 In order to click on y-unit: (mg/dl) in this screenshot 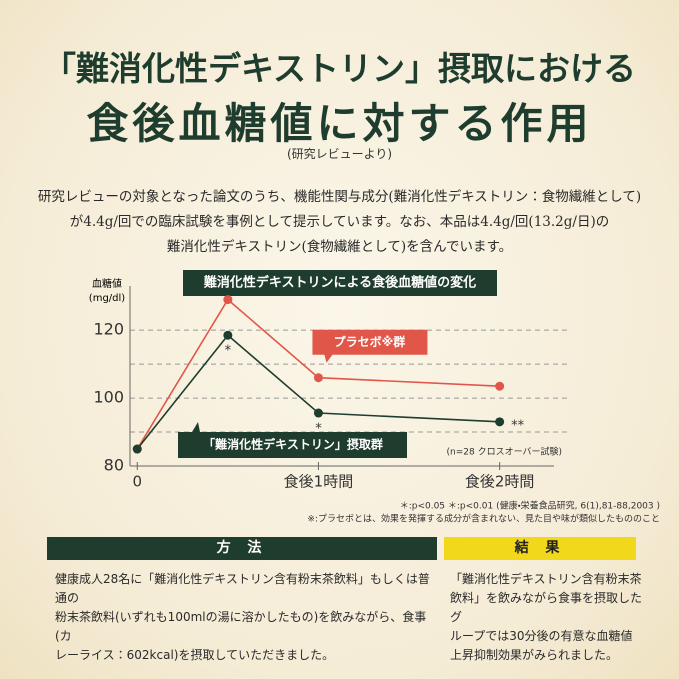, I will do `click(107, 298)`.